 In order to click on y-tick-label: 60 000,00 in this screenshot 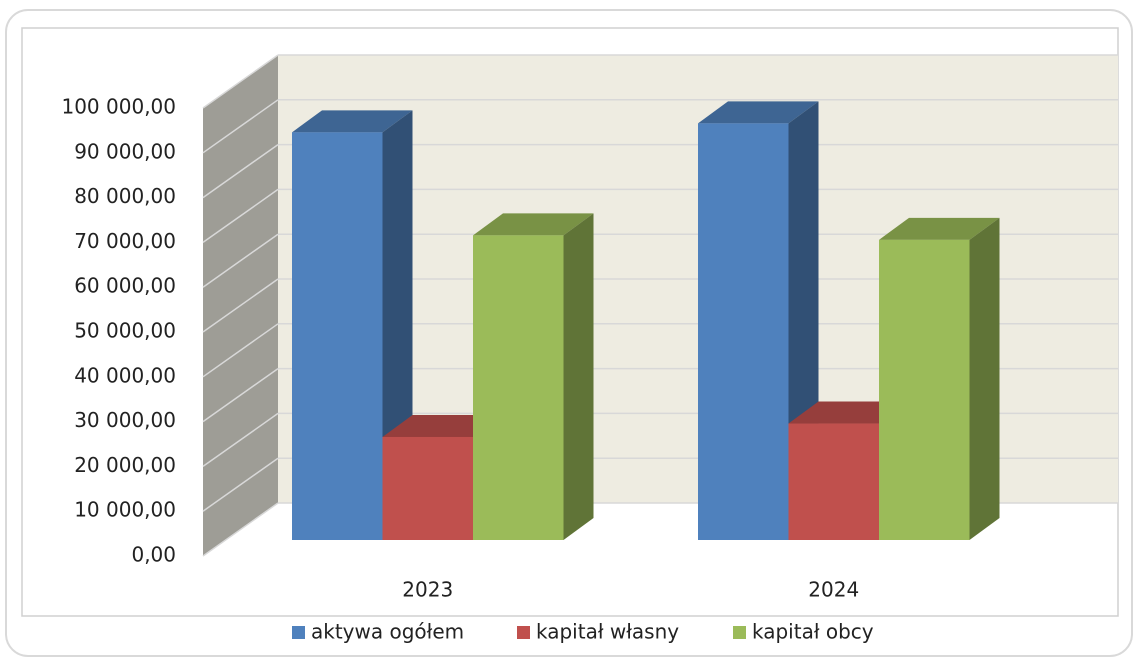, I will do `click(125, 286)`.